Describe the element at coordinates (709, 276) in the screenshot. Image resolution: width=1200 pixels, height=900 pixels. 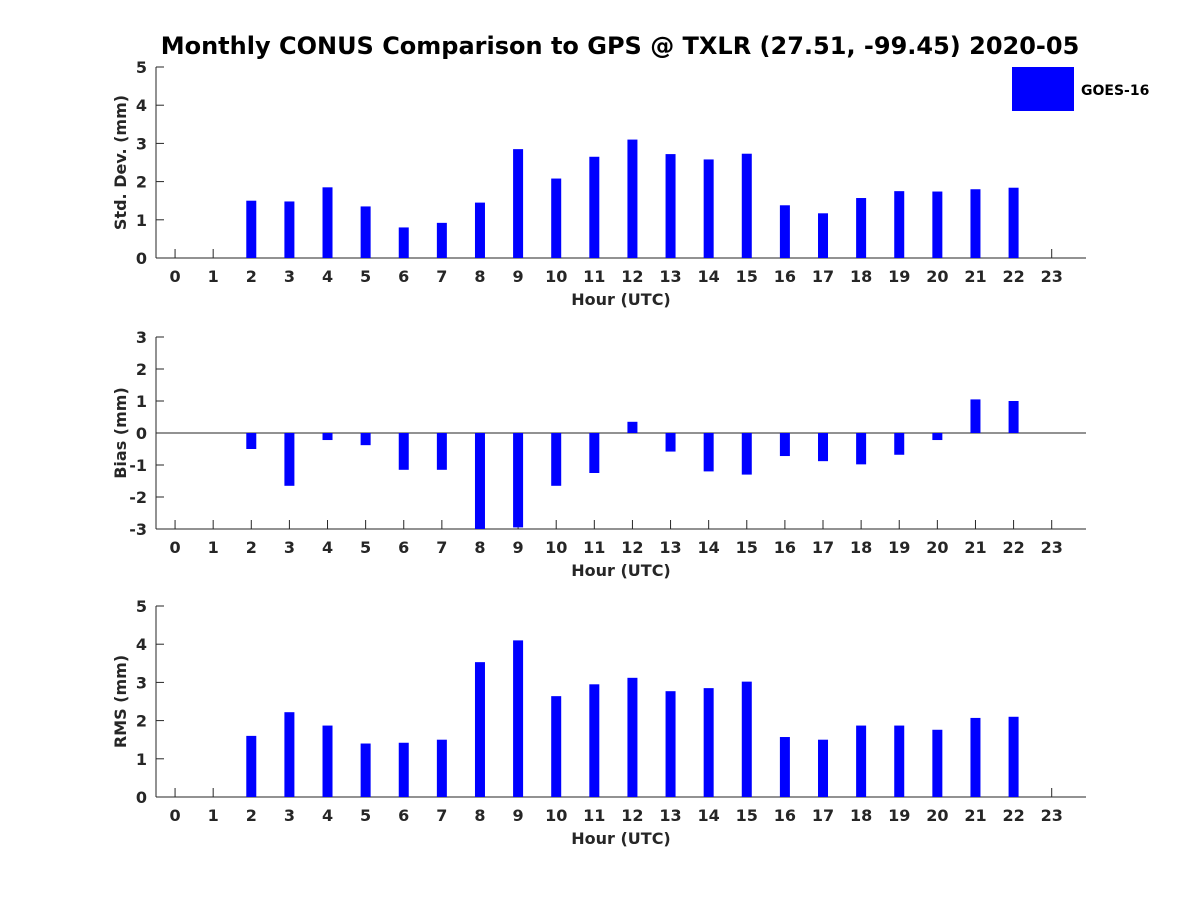
I see `std-dev-x-tick-label: 14` at that location.